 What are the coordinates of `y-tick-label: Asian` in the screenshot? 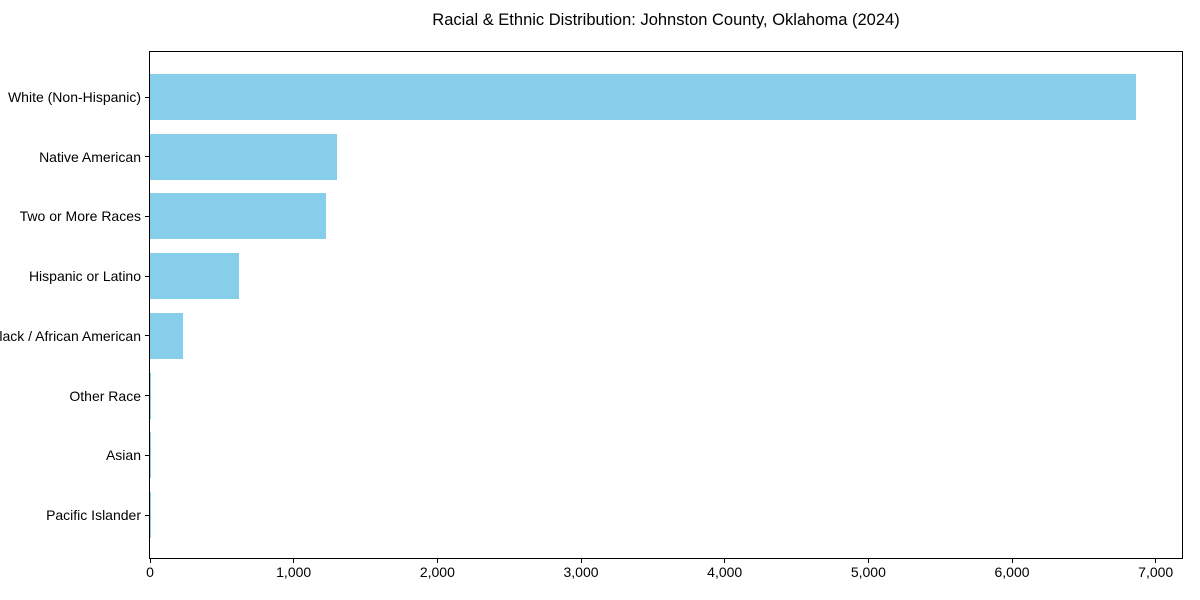 It's located at (123, 455).